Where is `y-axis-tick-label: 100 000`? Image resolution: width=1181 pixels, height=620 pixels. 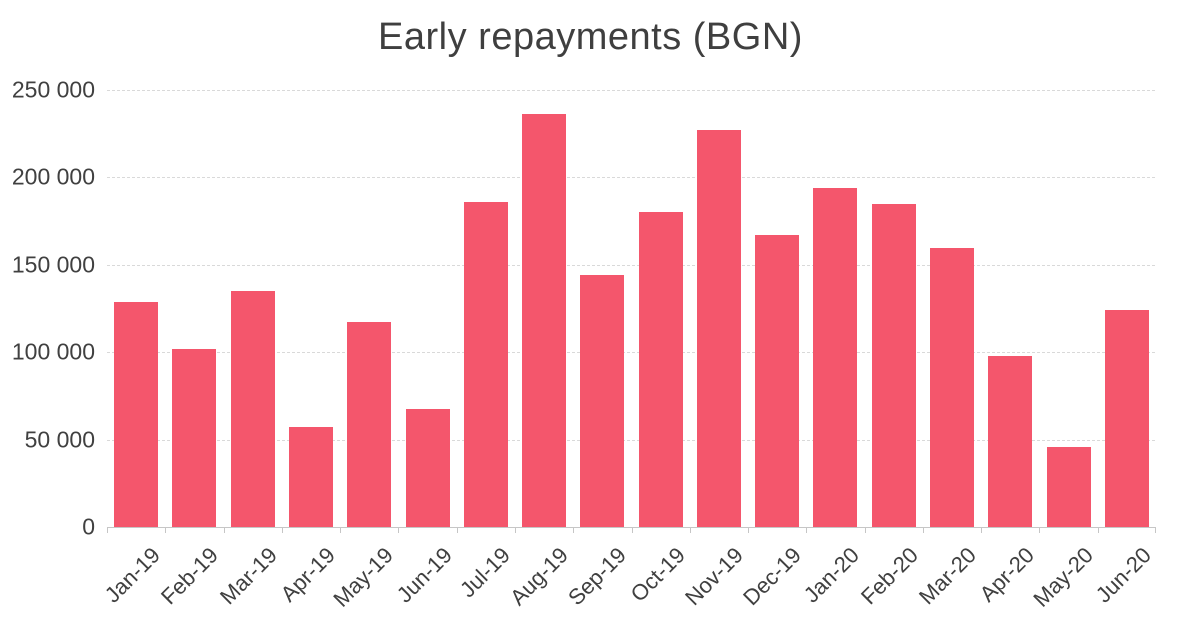
y-axis-tick-label: 100 000 is located at coordinates (53, 351).